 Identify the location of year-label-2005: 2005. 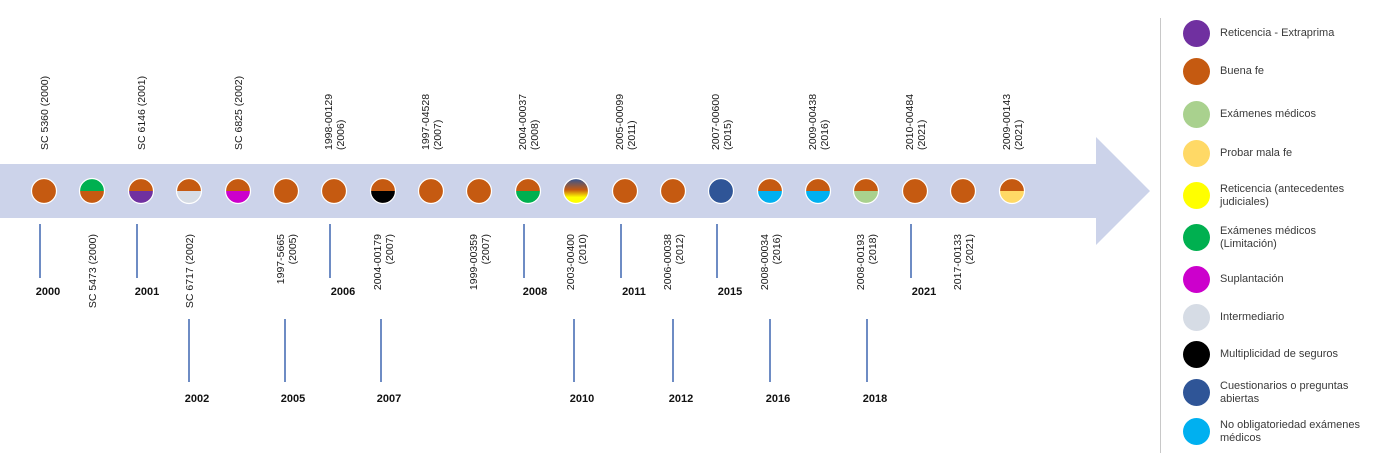
(293, 399).